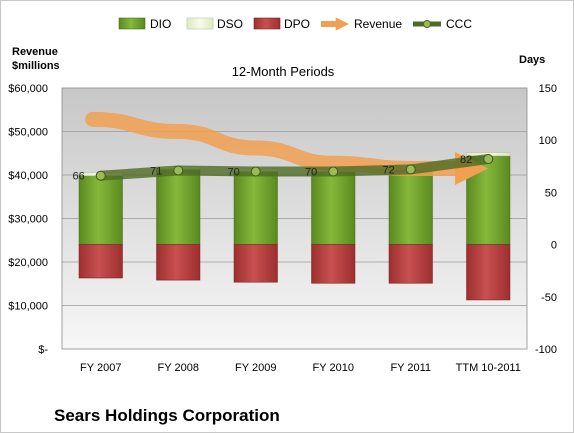 The image size is (574, 433). I want to click on chart-title: 12-Month Periods, so click(283, 71).